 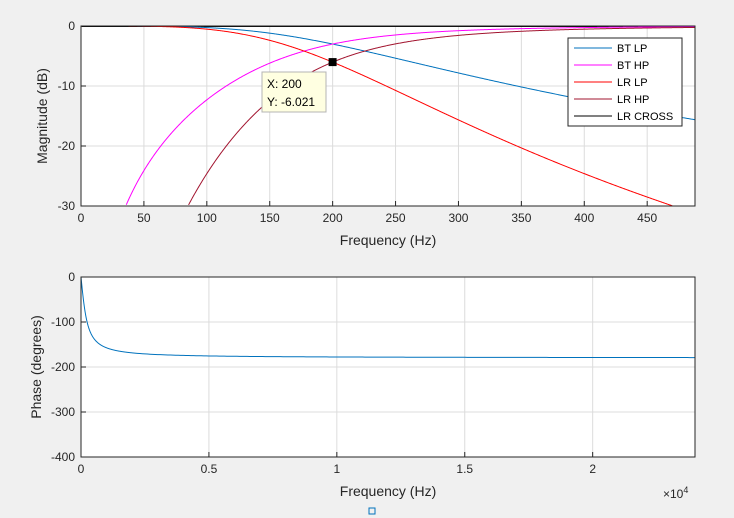 I want to click on figure-resize-handle, so click(x=372, y=511).